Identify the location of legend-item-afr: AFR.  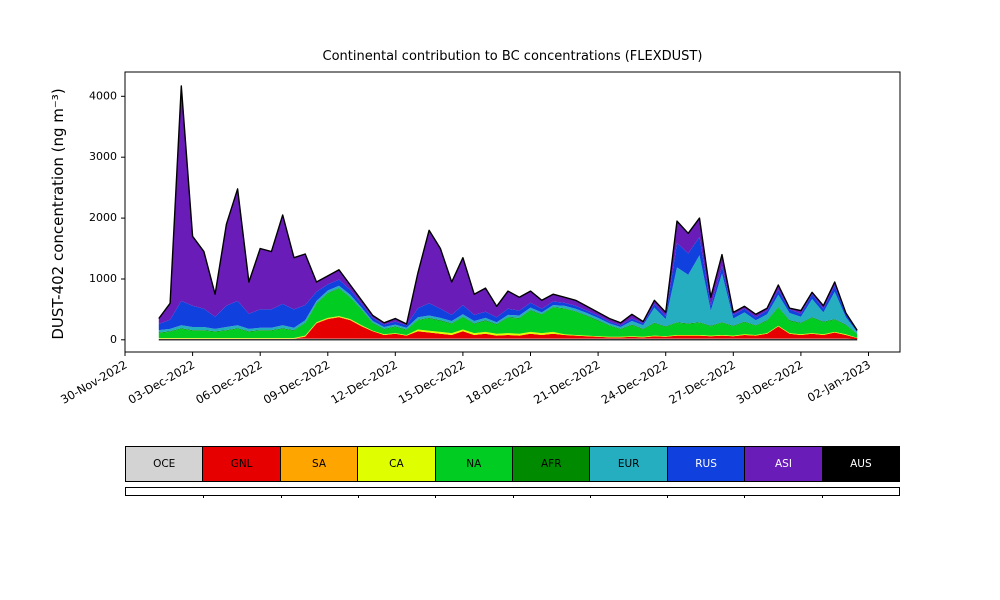
(551, 464).